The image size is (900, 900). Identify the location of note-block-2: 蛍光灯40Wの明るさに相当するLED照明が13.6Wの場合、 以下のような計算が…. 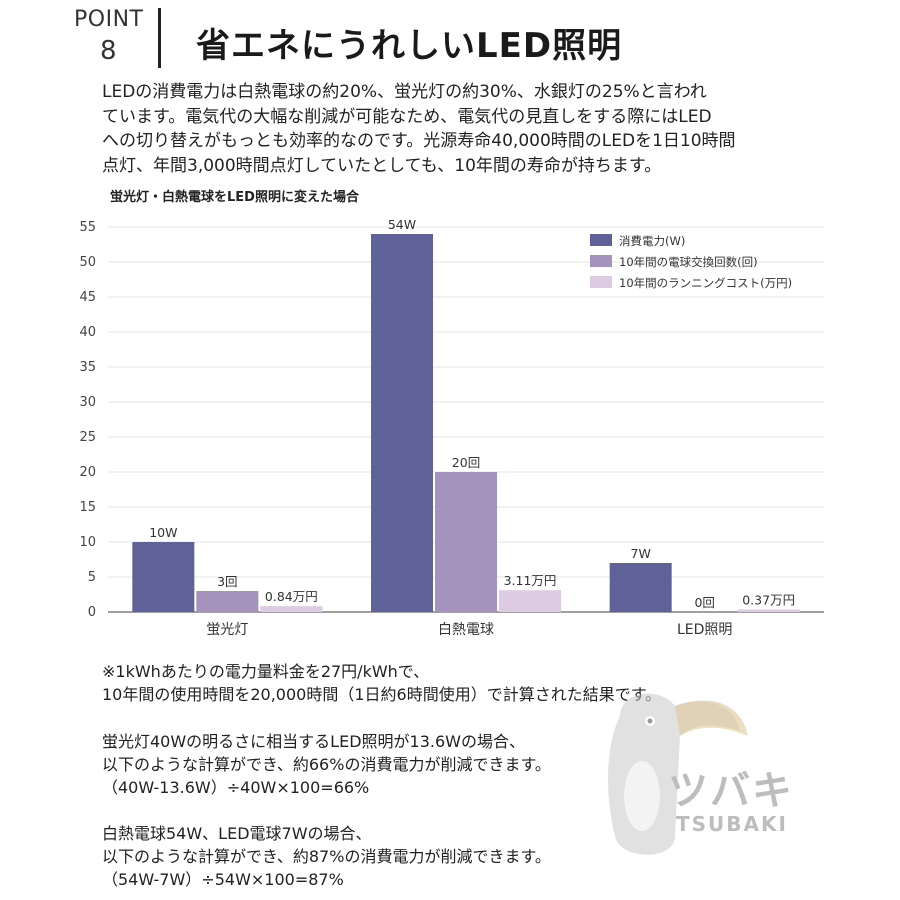
(326, 764).